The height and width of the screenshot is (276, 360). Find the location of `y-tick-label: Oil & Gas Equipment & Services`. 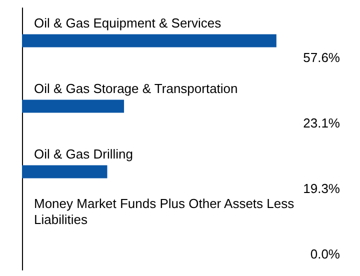

y-tick-label: Oil & Gas Equipment & Services is located at coordinates (128, 22).